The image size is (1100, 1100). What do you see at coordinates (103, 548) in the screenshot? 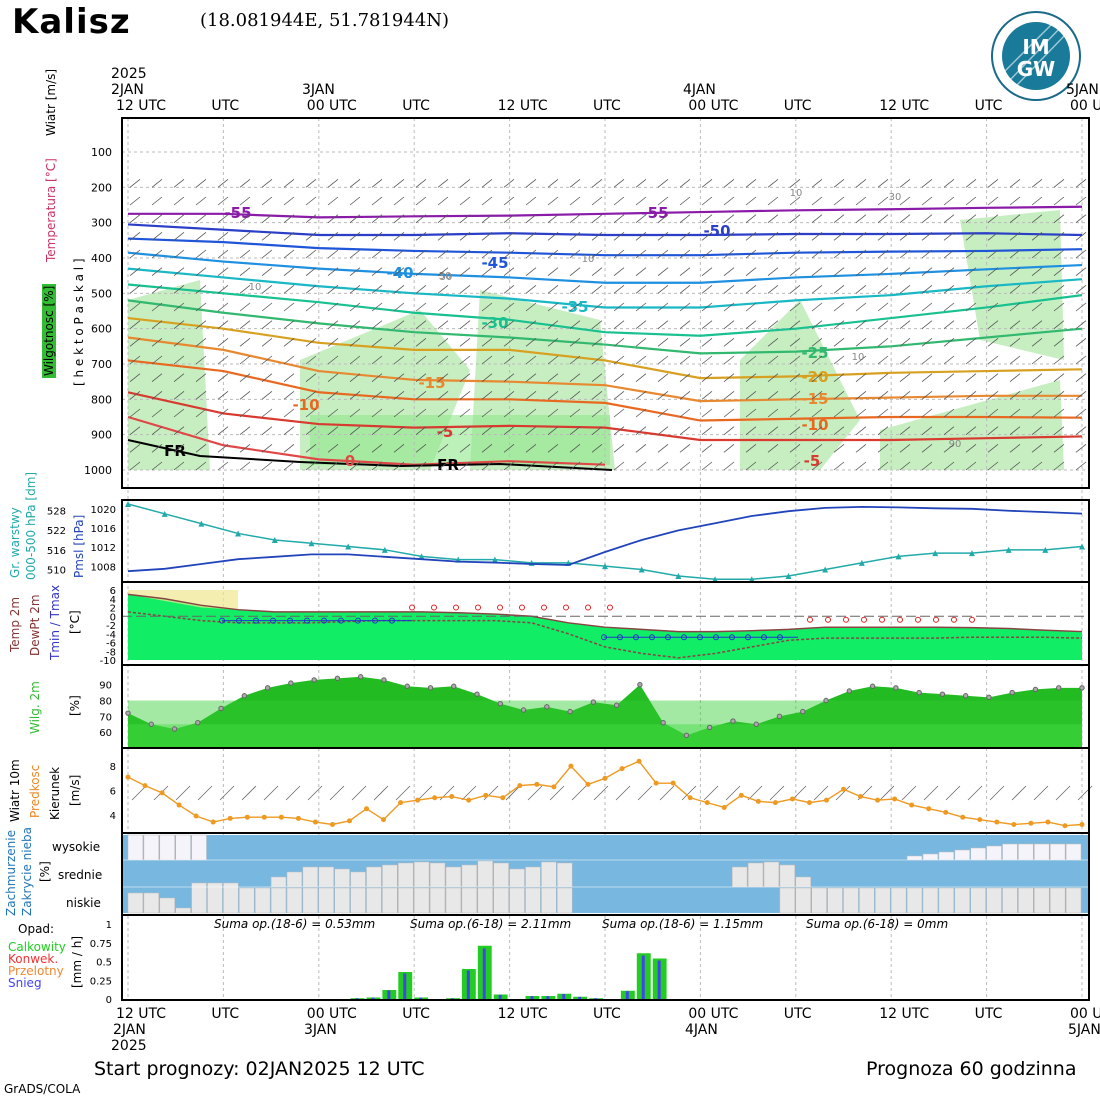
I see `y-tick-label: 1012` at bounding box center [103, 548].